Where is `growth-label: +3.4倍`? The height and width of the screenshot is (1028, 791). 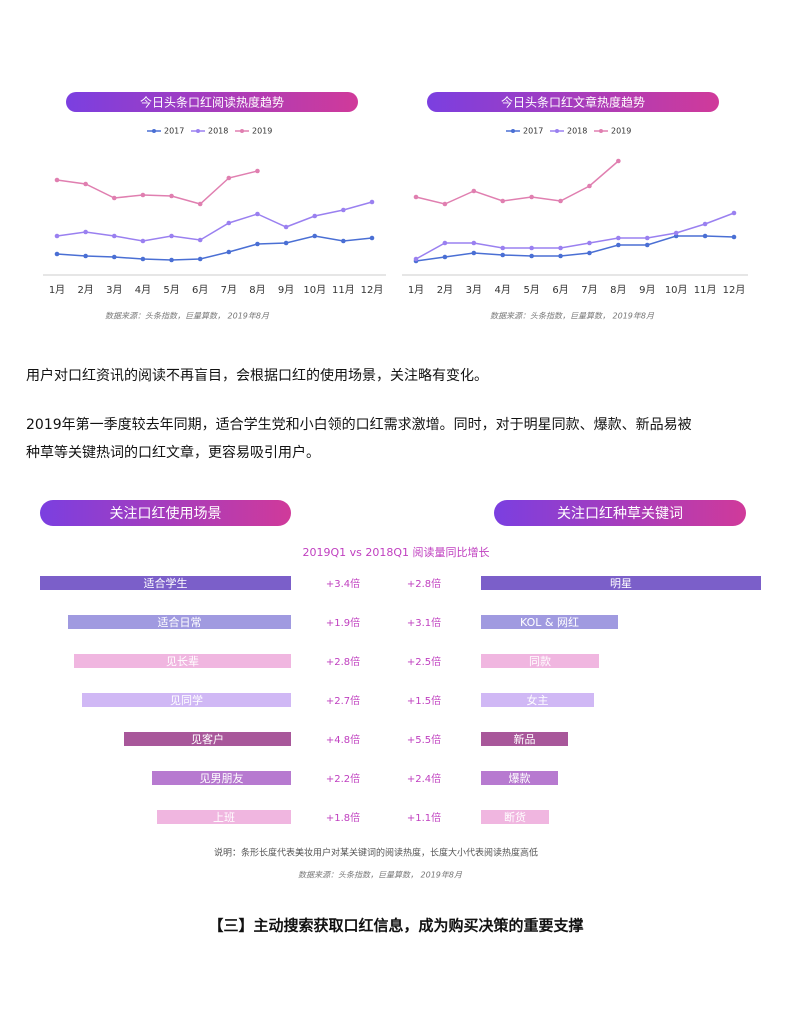 growth-label: +3.4倍 is located at coordinates (343, 583).